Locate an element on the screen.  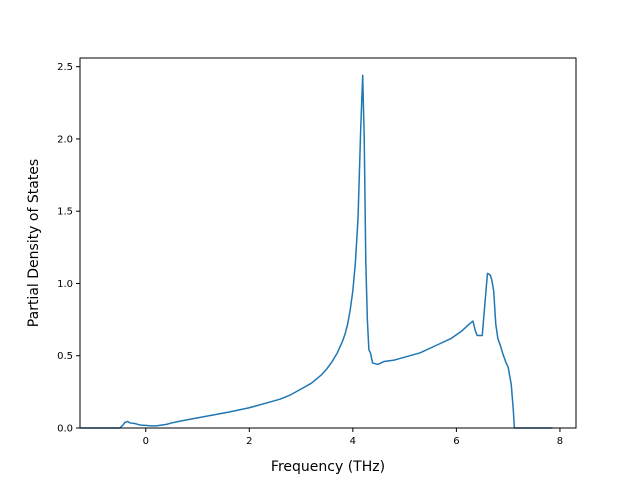
x-tick-label: 2 is located at coordinates (249, 441).